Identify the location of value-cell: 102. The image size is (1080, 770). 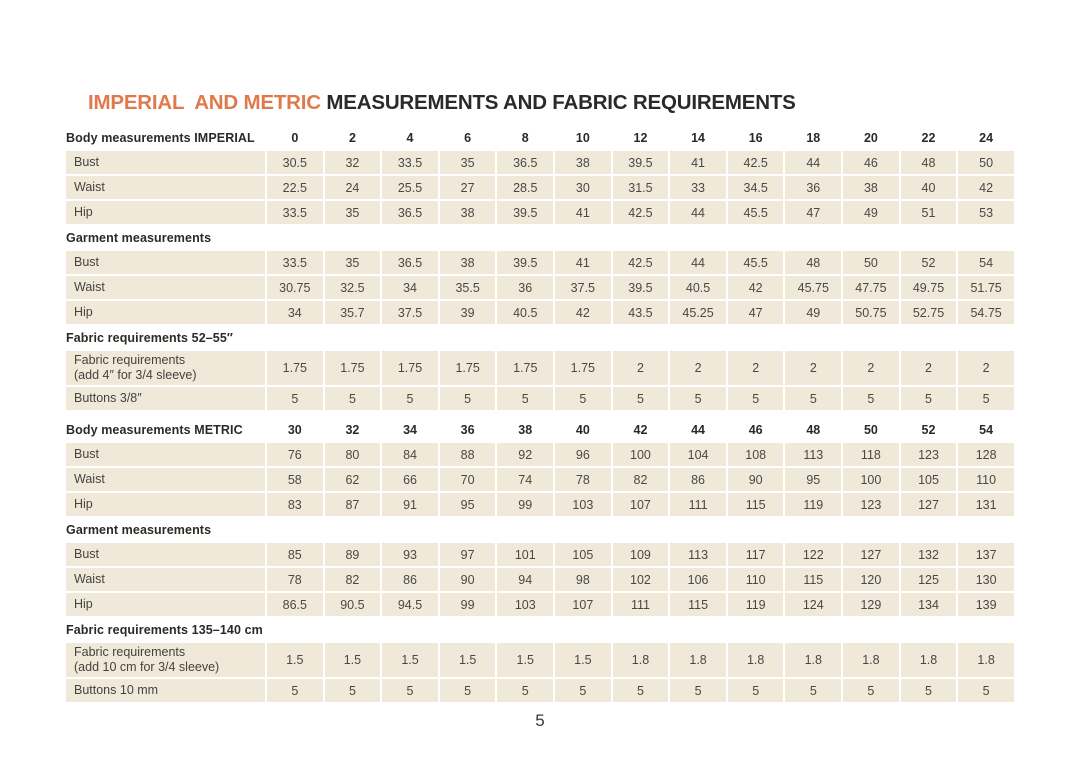
(640, 579).